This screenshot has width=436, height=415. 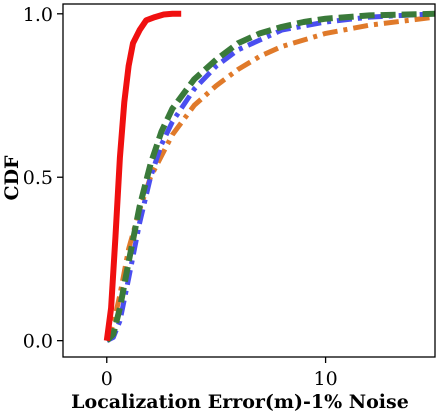 What do you see at coordinates (12, 178) in the screenshot?
I see `y-axis-title: CDF` at bounding box center [12, 178].